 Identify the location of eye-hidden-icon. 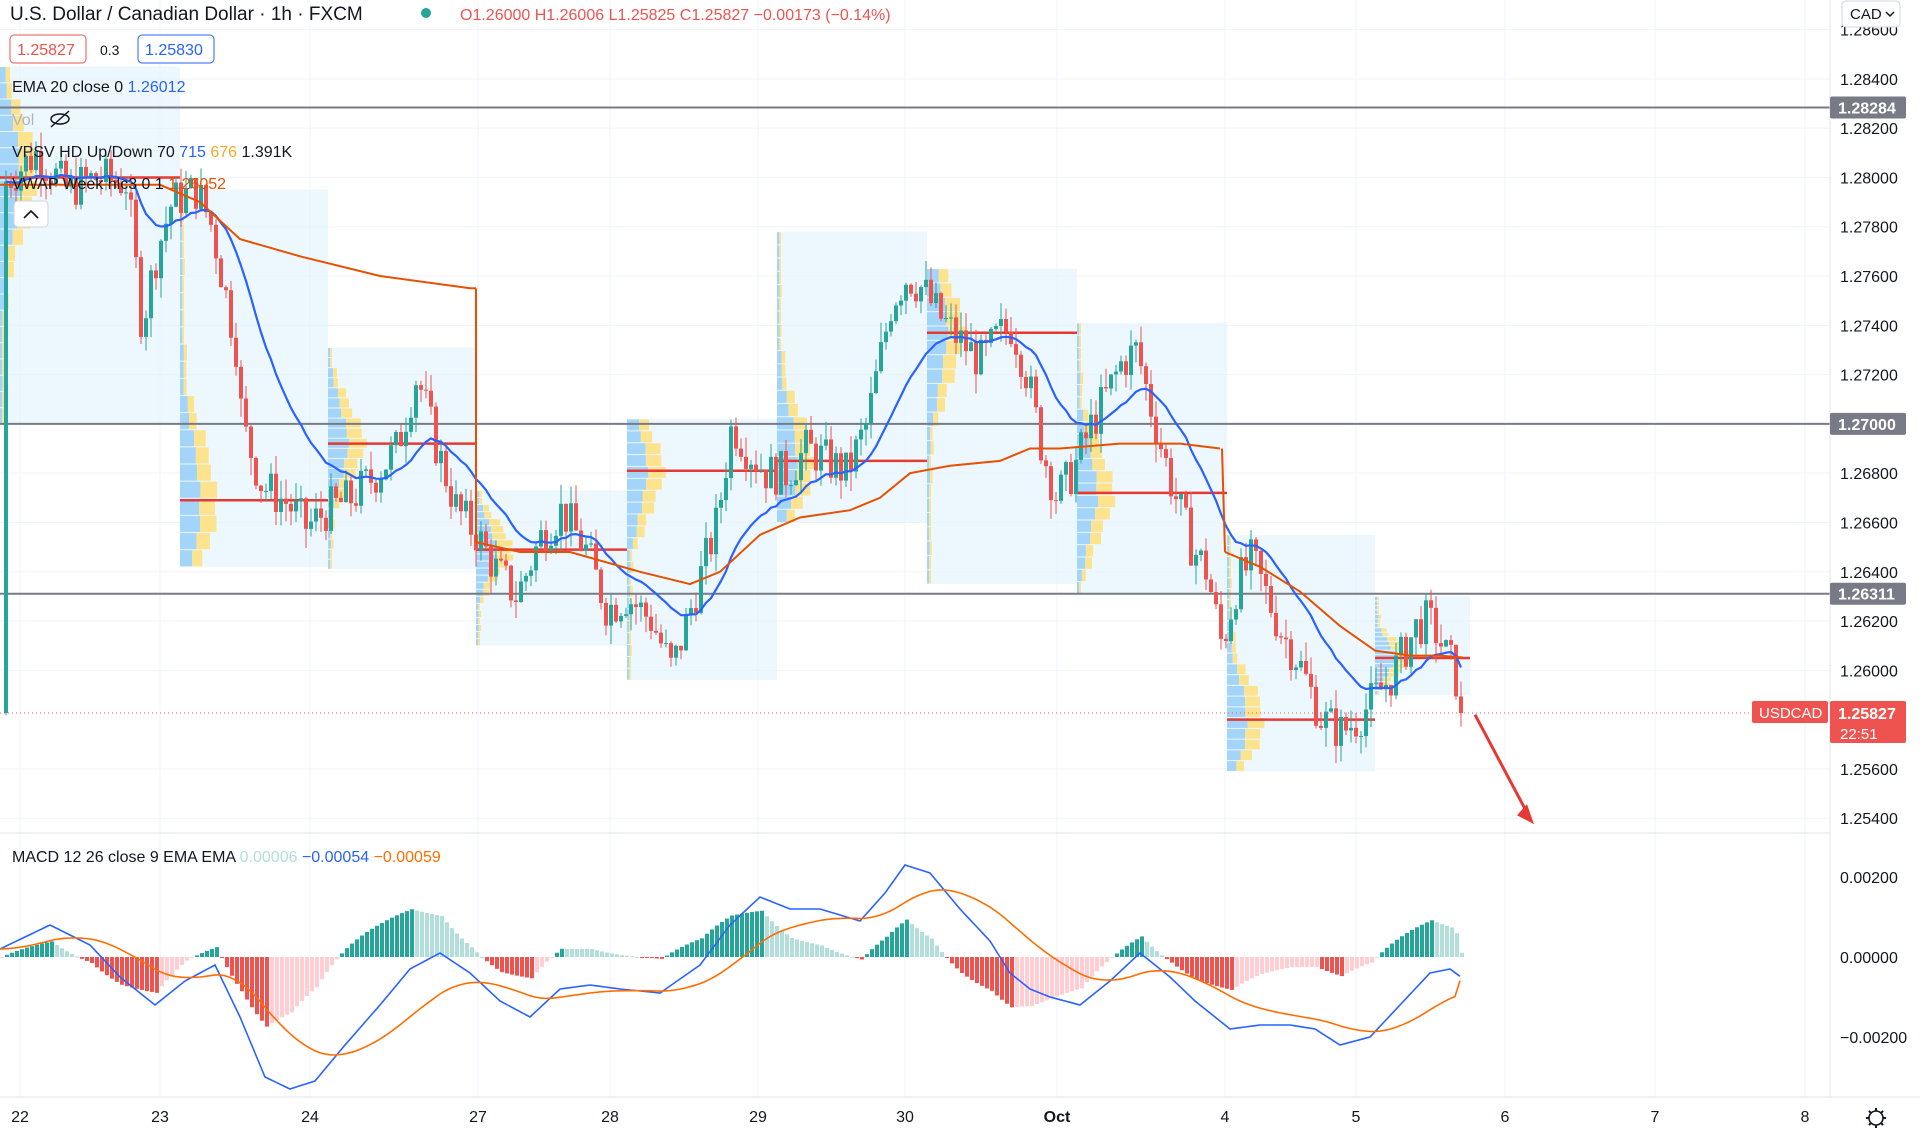
(60, 119).